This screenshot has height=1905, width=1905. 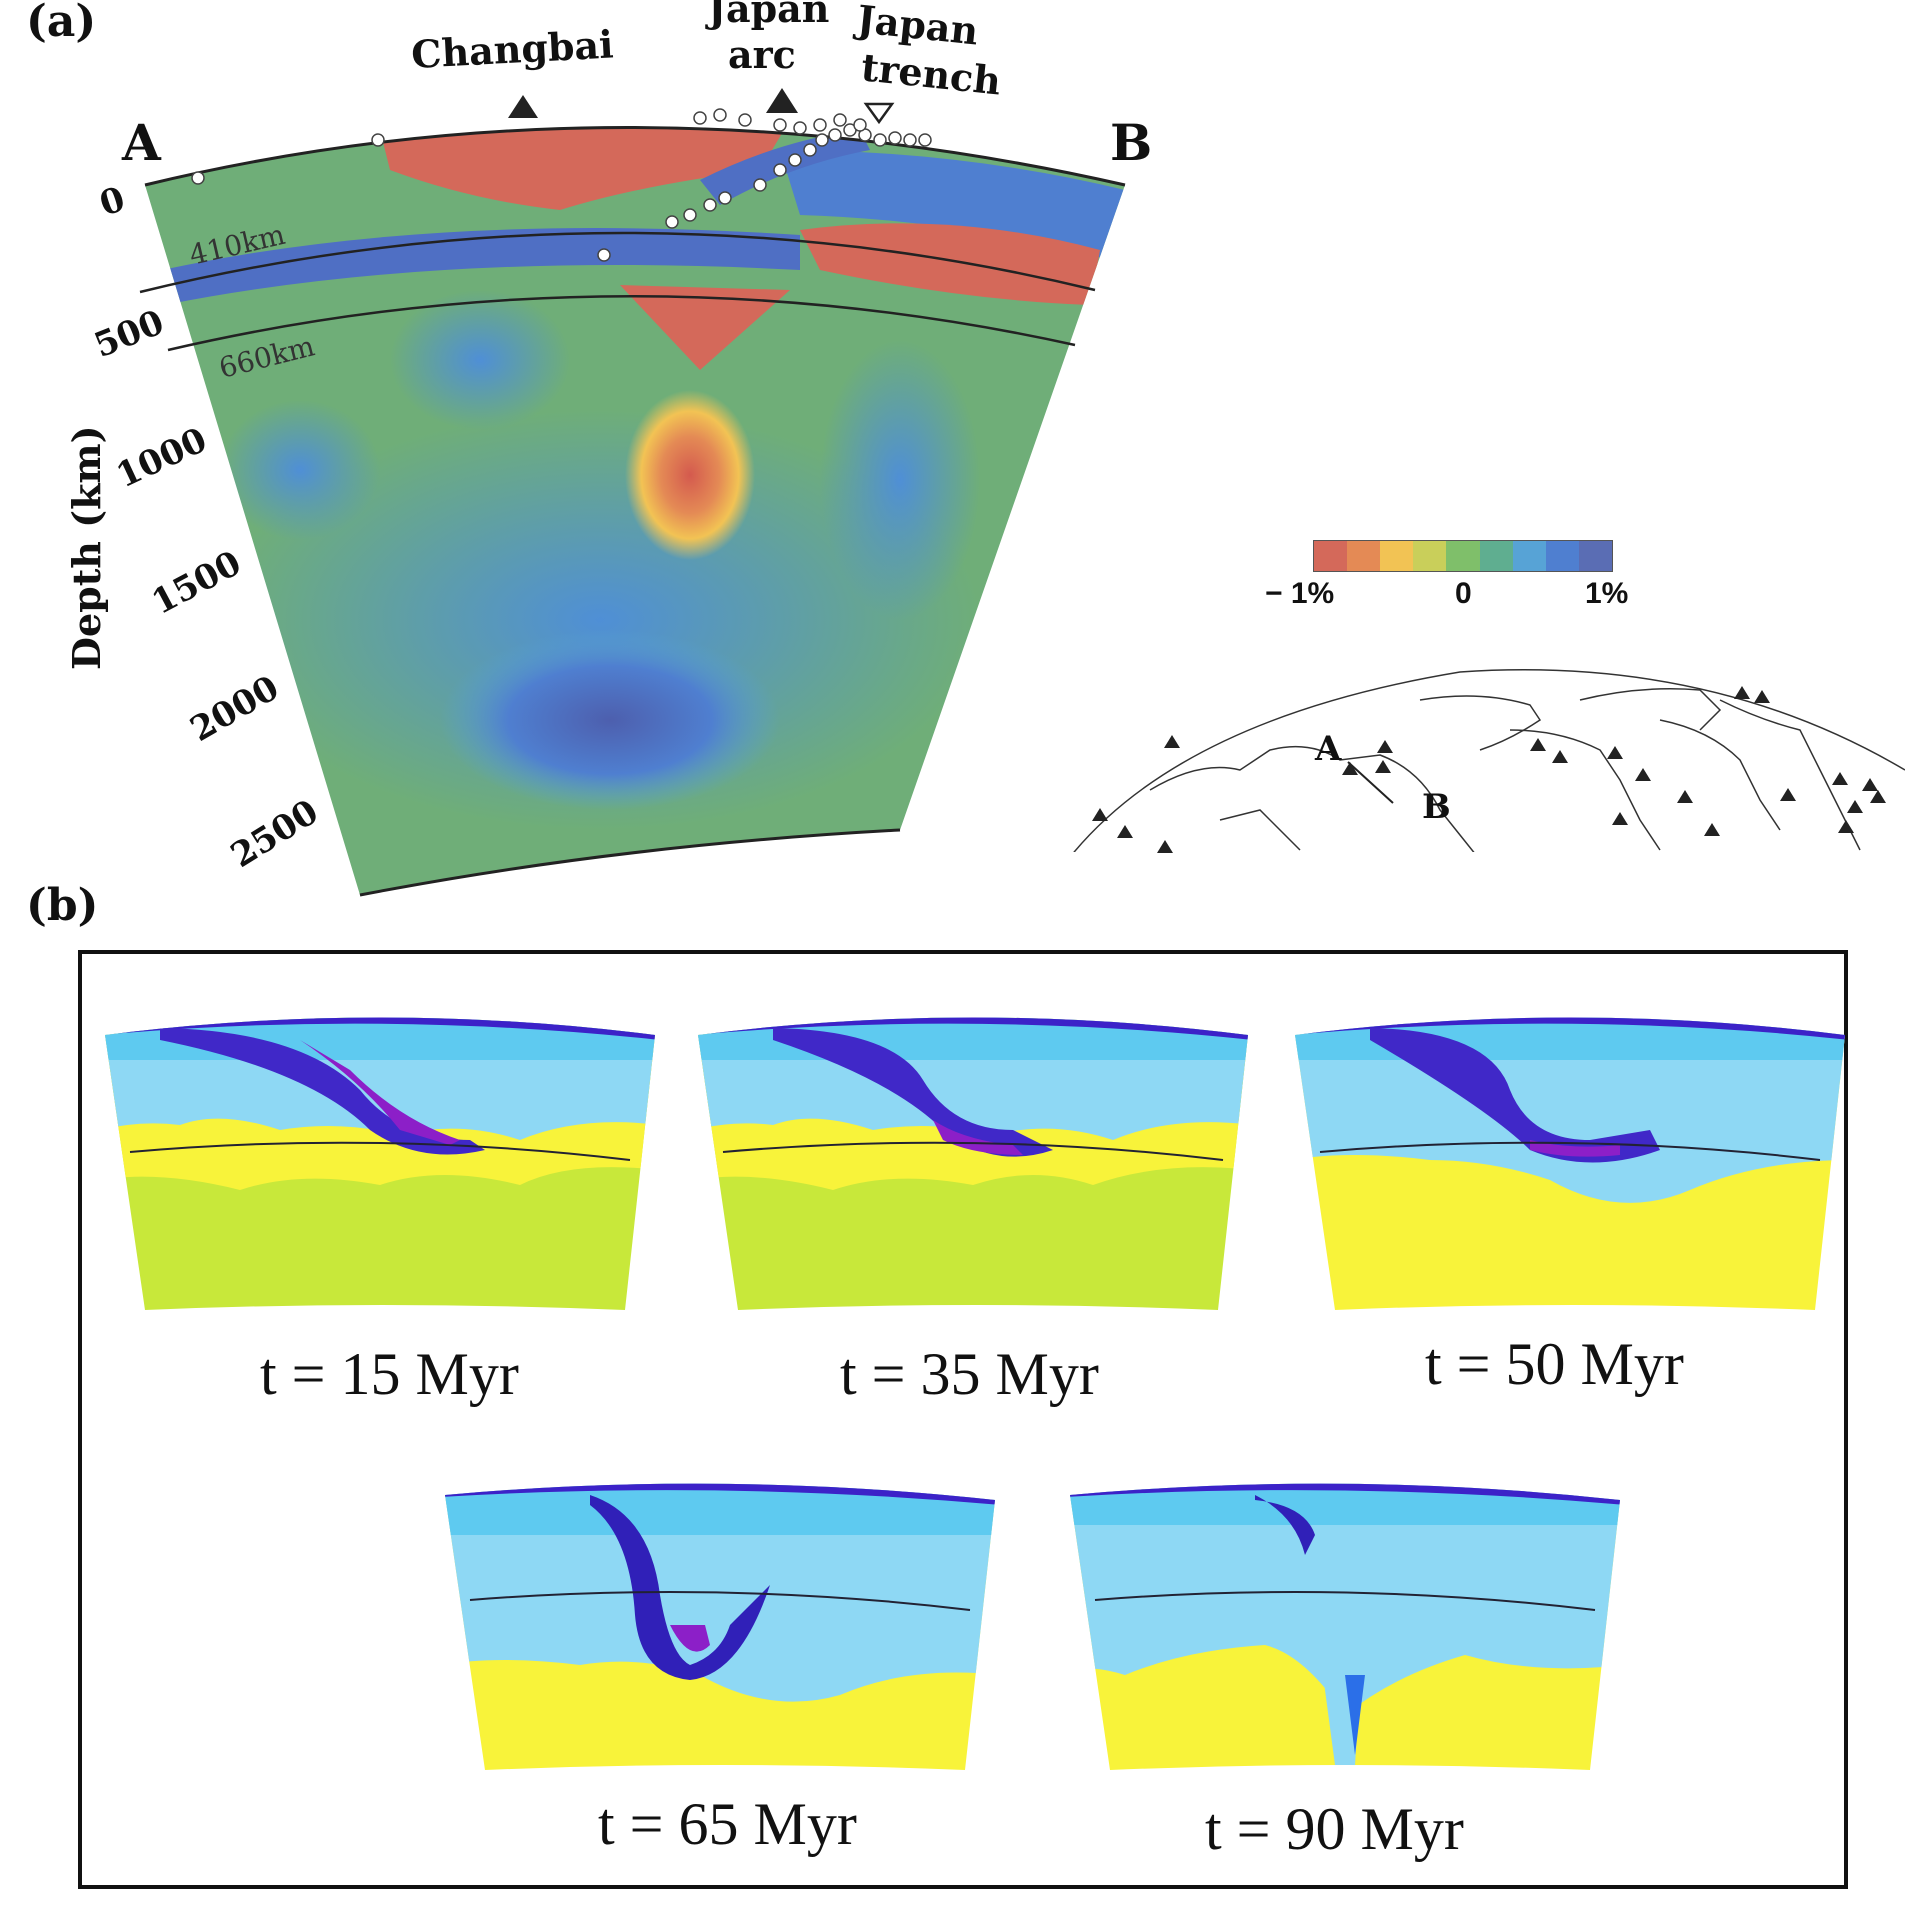 I want to click on snapshot-65myr, so click(x=720, y=1627).